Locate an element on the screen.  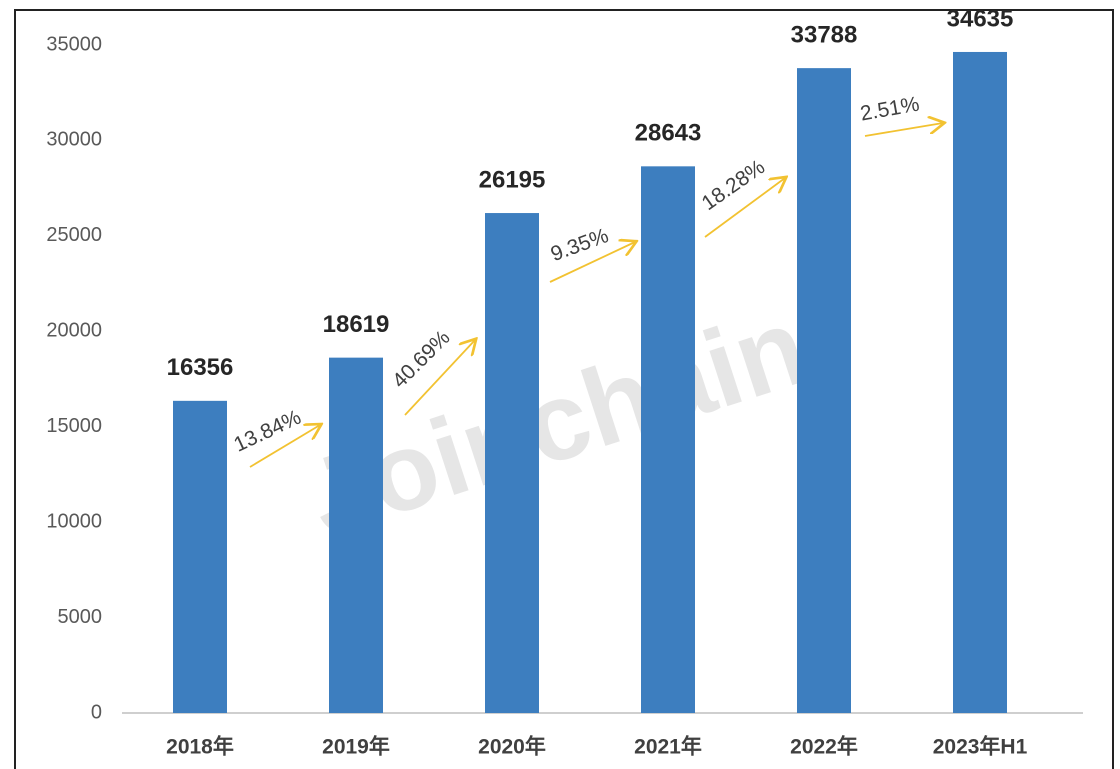
data-label: 26195 is located at coordinates (512, 179).